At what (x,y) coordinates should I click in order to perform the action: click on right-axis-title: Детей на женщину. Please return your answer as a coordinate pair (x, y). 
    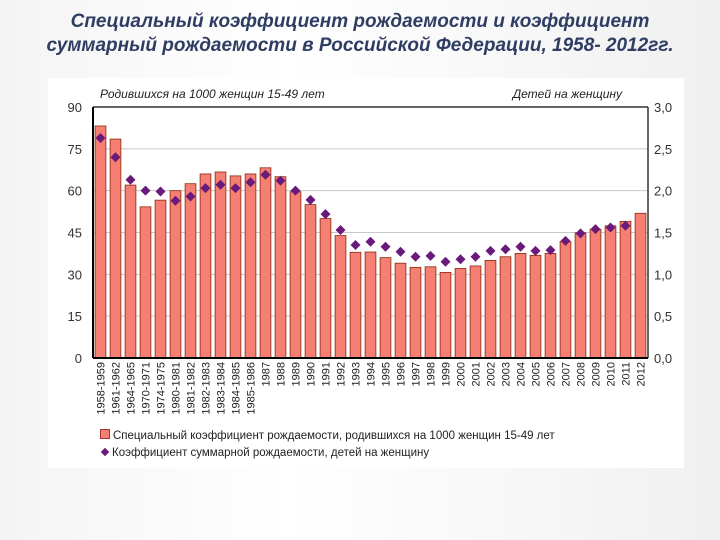
    Looking at the image, I should click on (567, 94).